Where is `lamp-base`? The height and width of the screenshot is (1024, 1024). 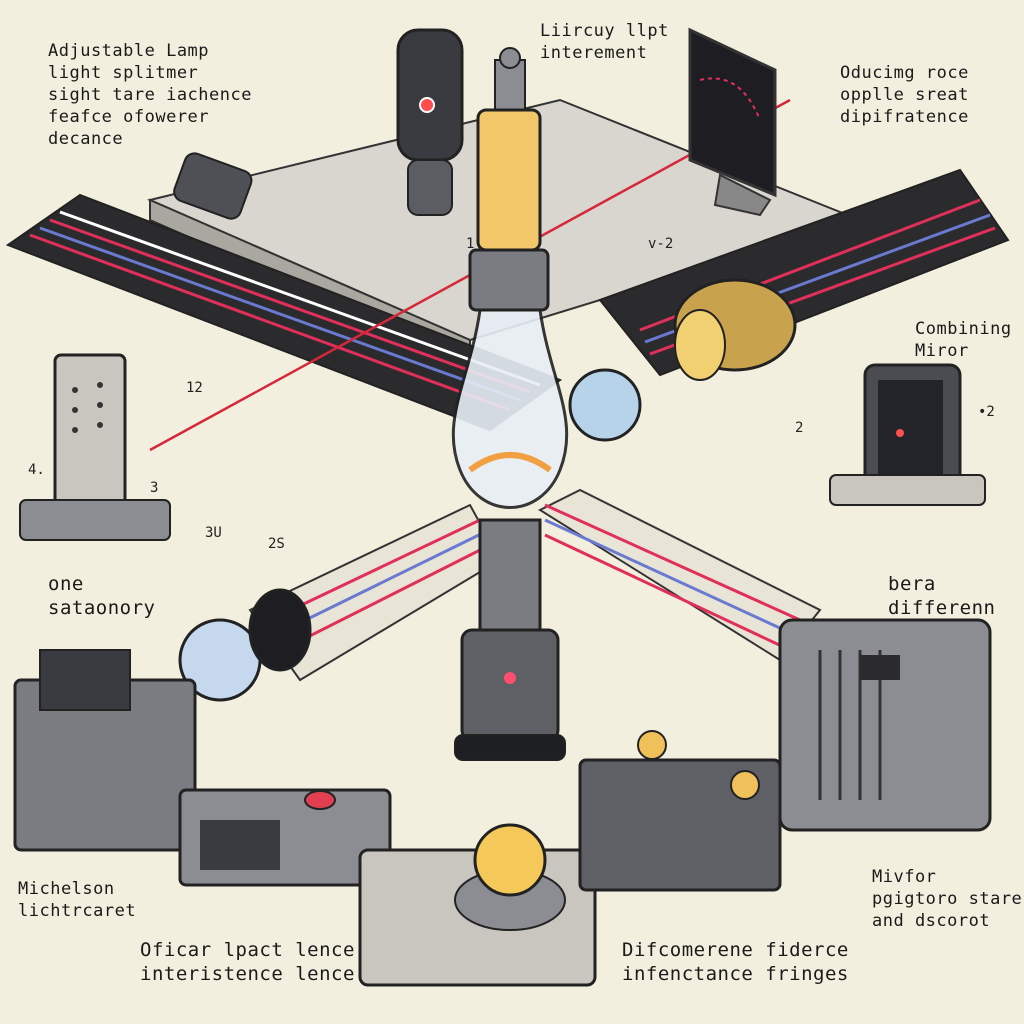 lamp-base is located at coordinates (510, 685).